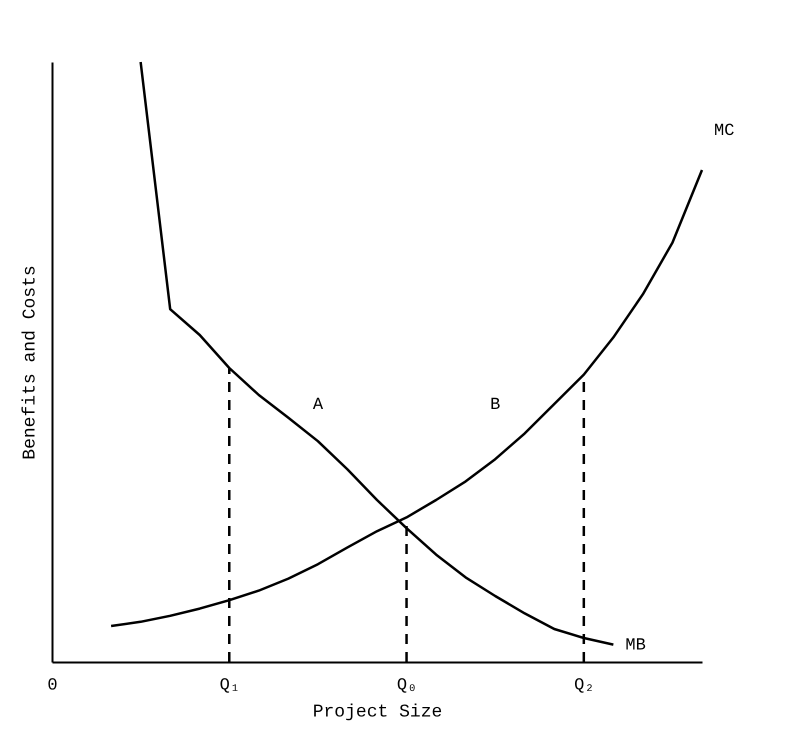 This screenshot has height=752, width=798. Describe the element at coordinates (495, 405) in the screenshot. I see `annotation: B` at that location.